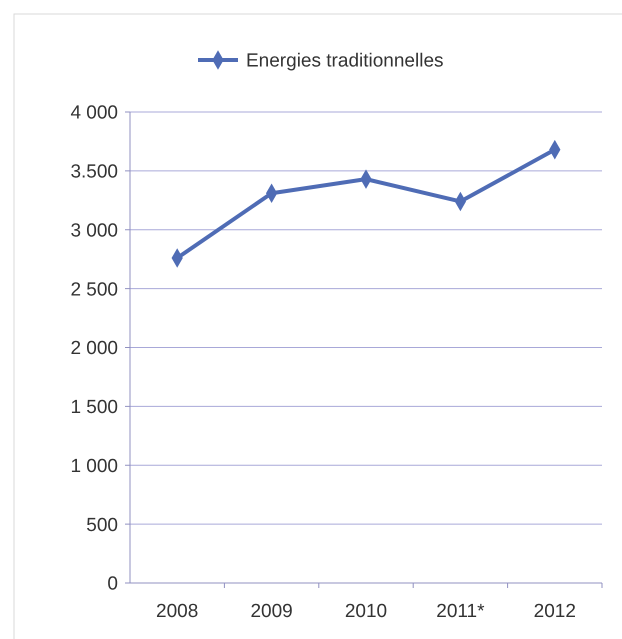 The height and width of the screenshot is (639, 622). What do you see at coordinates (177, 611) in the screenshot?
I see `x-tick-label: 2008` at bounding box center [177, 611].